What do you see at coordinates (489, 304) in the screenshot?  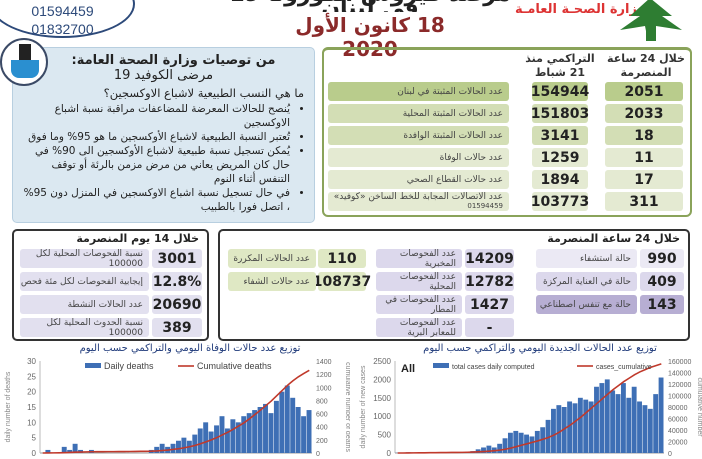 I see `test-value: 1427` at bounding box center [489, 304].